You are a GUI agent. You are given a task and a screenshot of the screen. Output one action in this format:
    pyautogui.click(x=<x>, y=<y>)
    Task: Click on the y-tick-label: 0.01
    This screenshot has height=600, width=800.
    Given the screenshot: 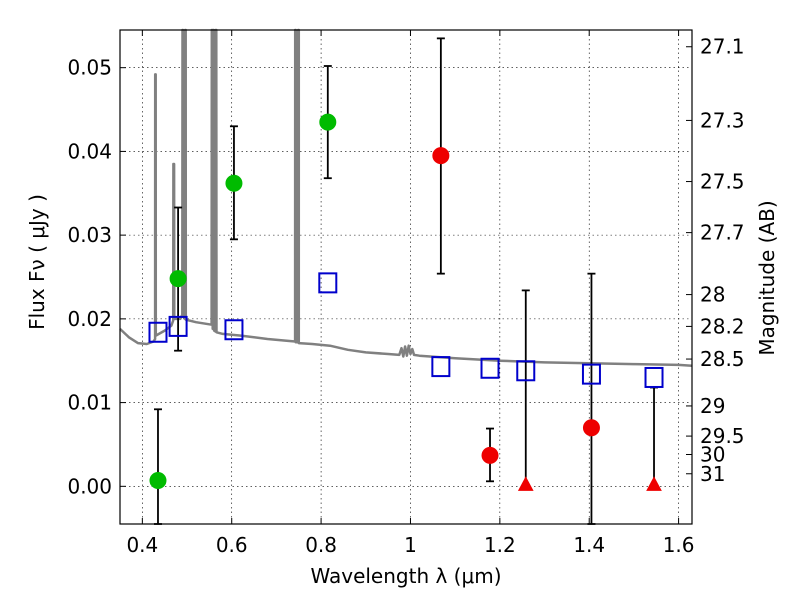 What is the action you would take?
    pyautogui.click(x=89, y=403)
    